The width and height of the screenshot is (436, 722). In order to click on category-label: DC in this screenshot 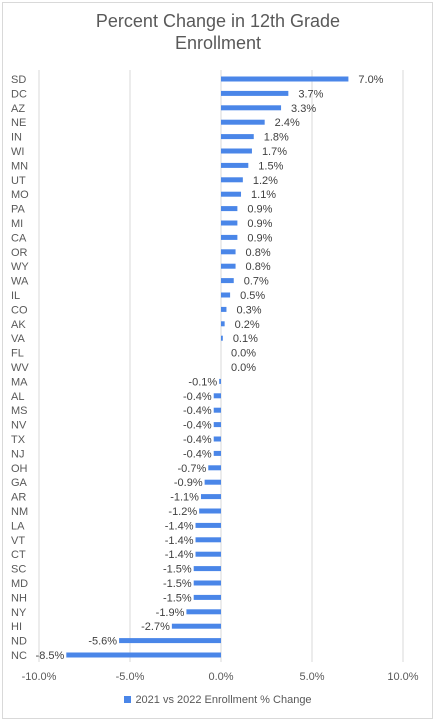, I will do `click(19, 94)`.